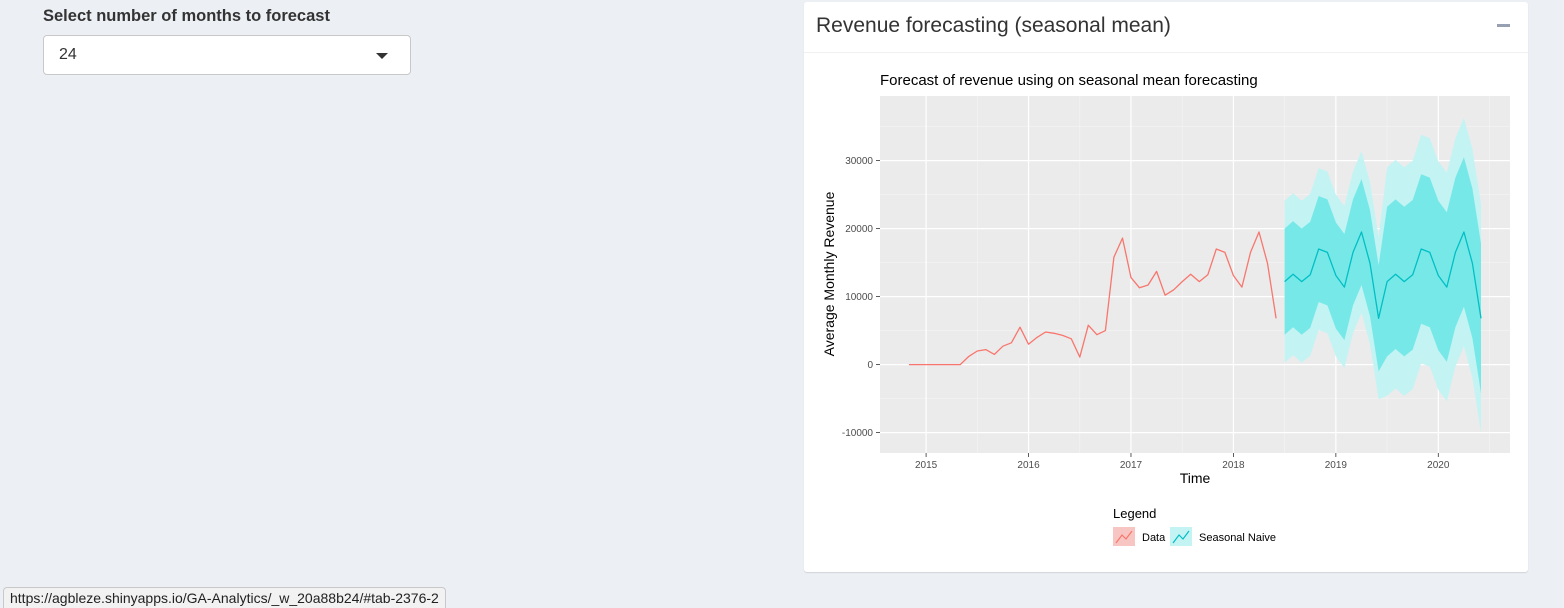 This screenshot has width=1564, height=608. Describe the element at coordinates (1438, 465) in the screenshot. I see `x-tick-label: 2020` at that location.